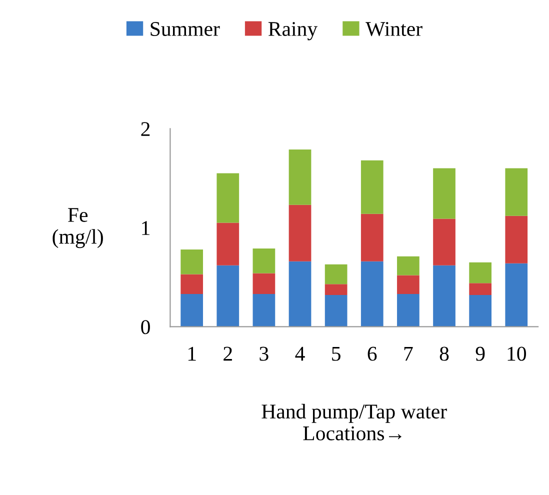 The height and width of the screenshot is (495, 549). I want to click on x-tick-label: 5, so click(336, 353).